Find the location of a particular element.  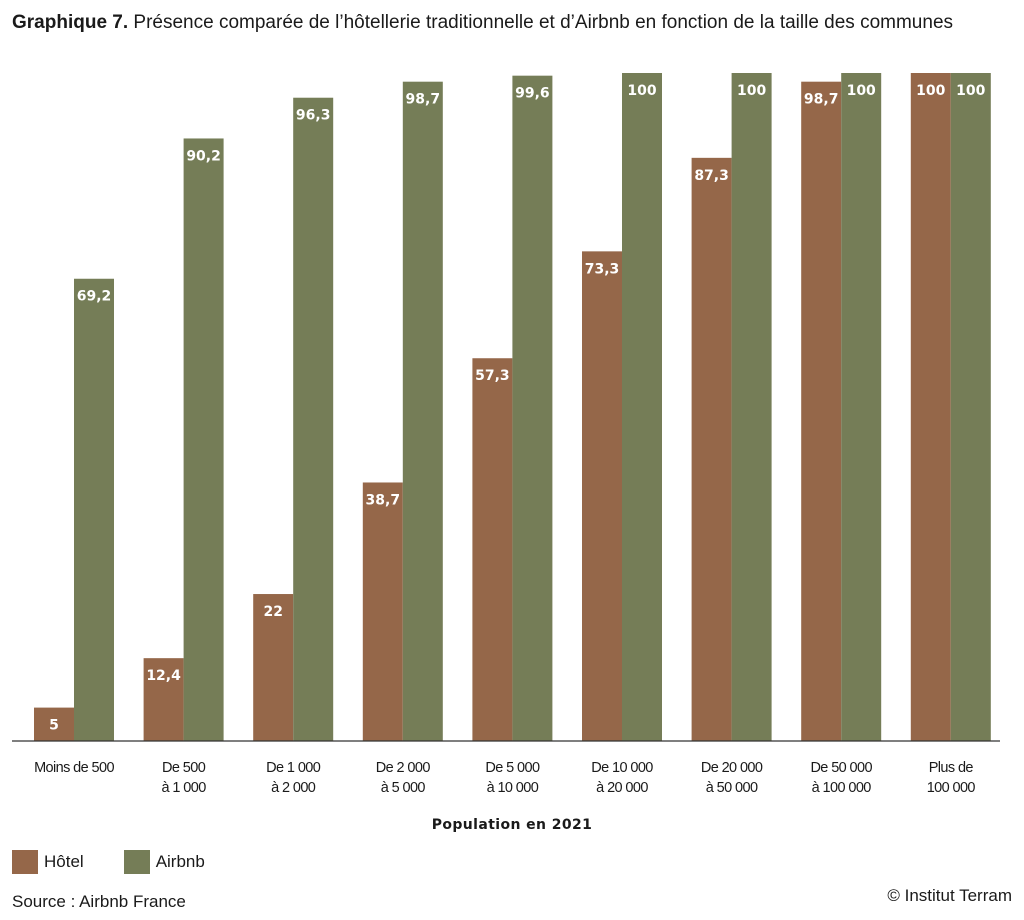

x-tick-label-8-0: Plus de is located at coordinates (951, 768).